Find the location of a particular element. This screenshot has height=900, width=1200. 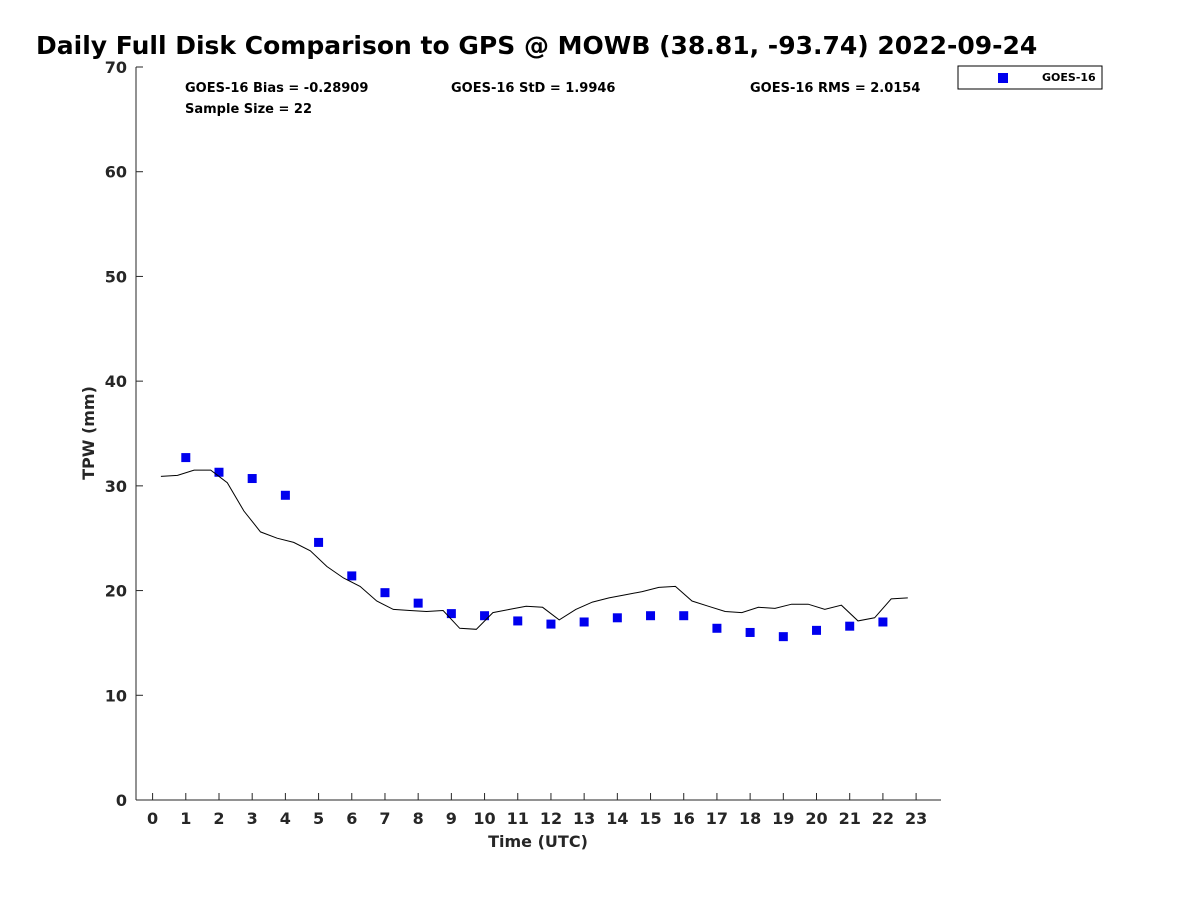

x-tick-label: 15 is located at coordinates (650, 818).